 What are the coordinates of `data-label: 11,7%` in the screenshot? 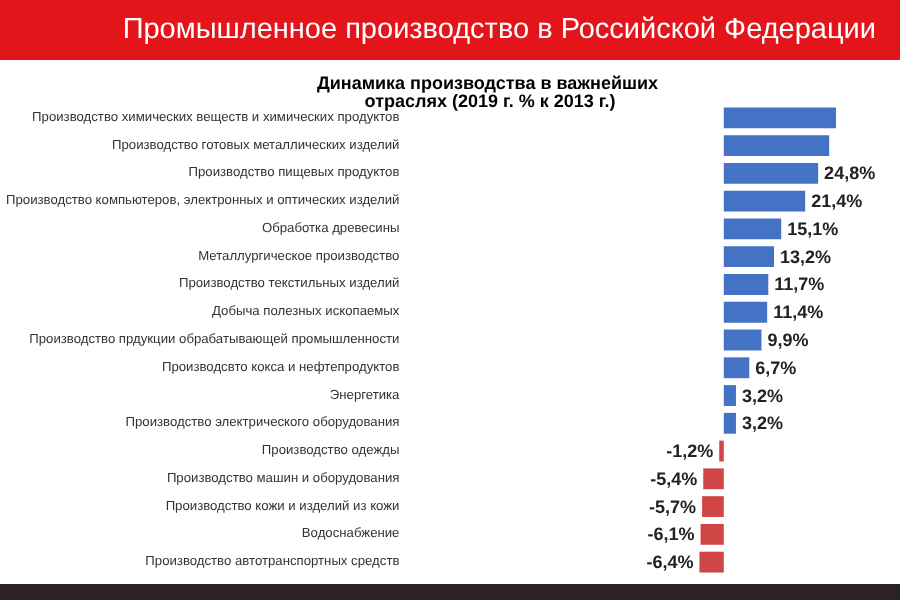 It's located at (799, 284).